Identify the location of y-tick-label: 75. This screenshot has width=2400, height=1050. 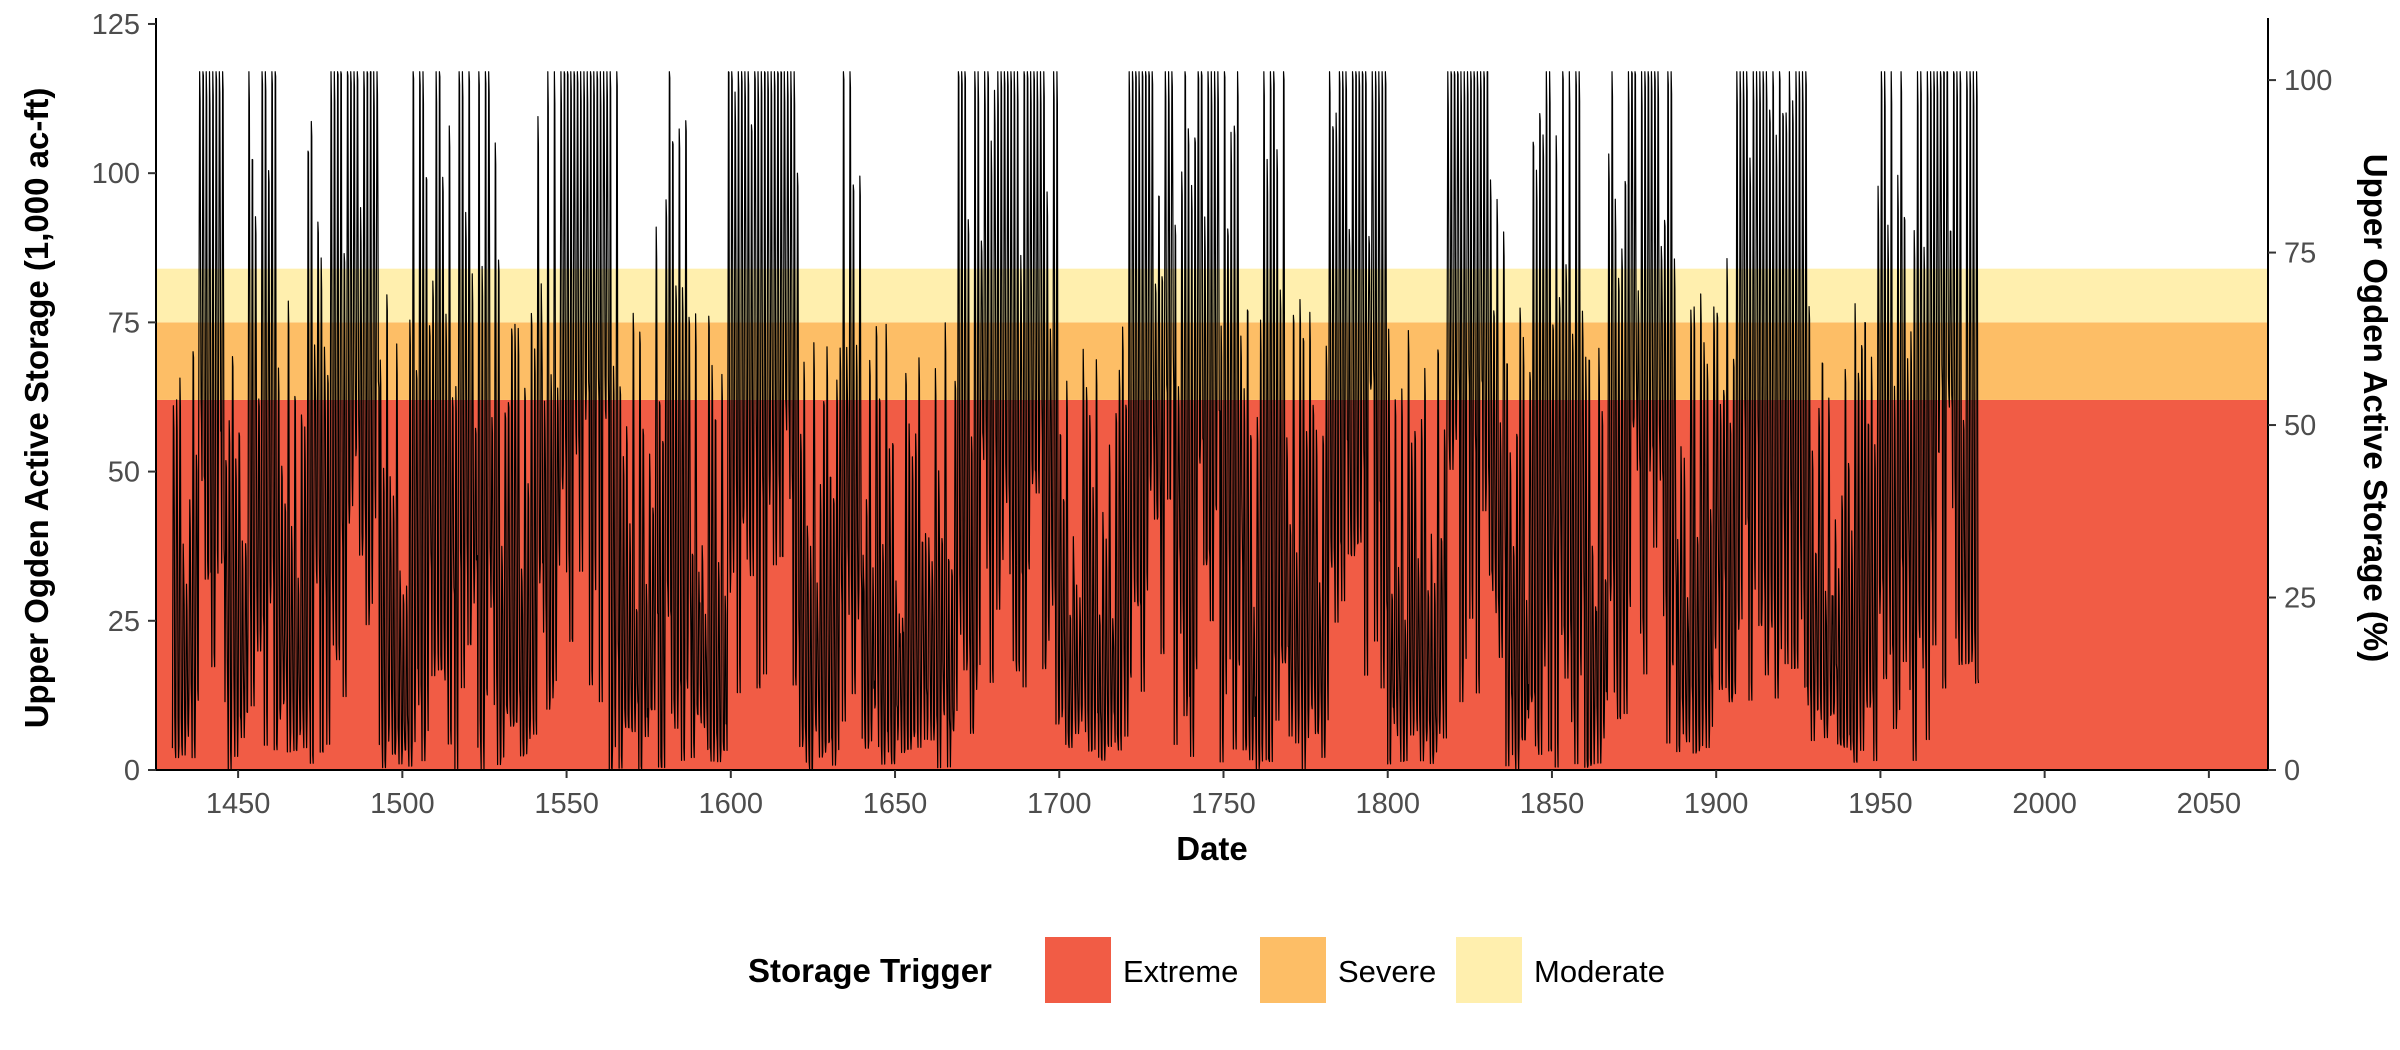
(124, 323).